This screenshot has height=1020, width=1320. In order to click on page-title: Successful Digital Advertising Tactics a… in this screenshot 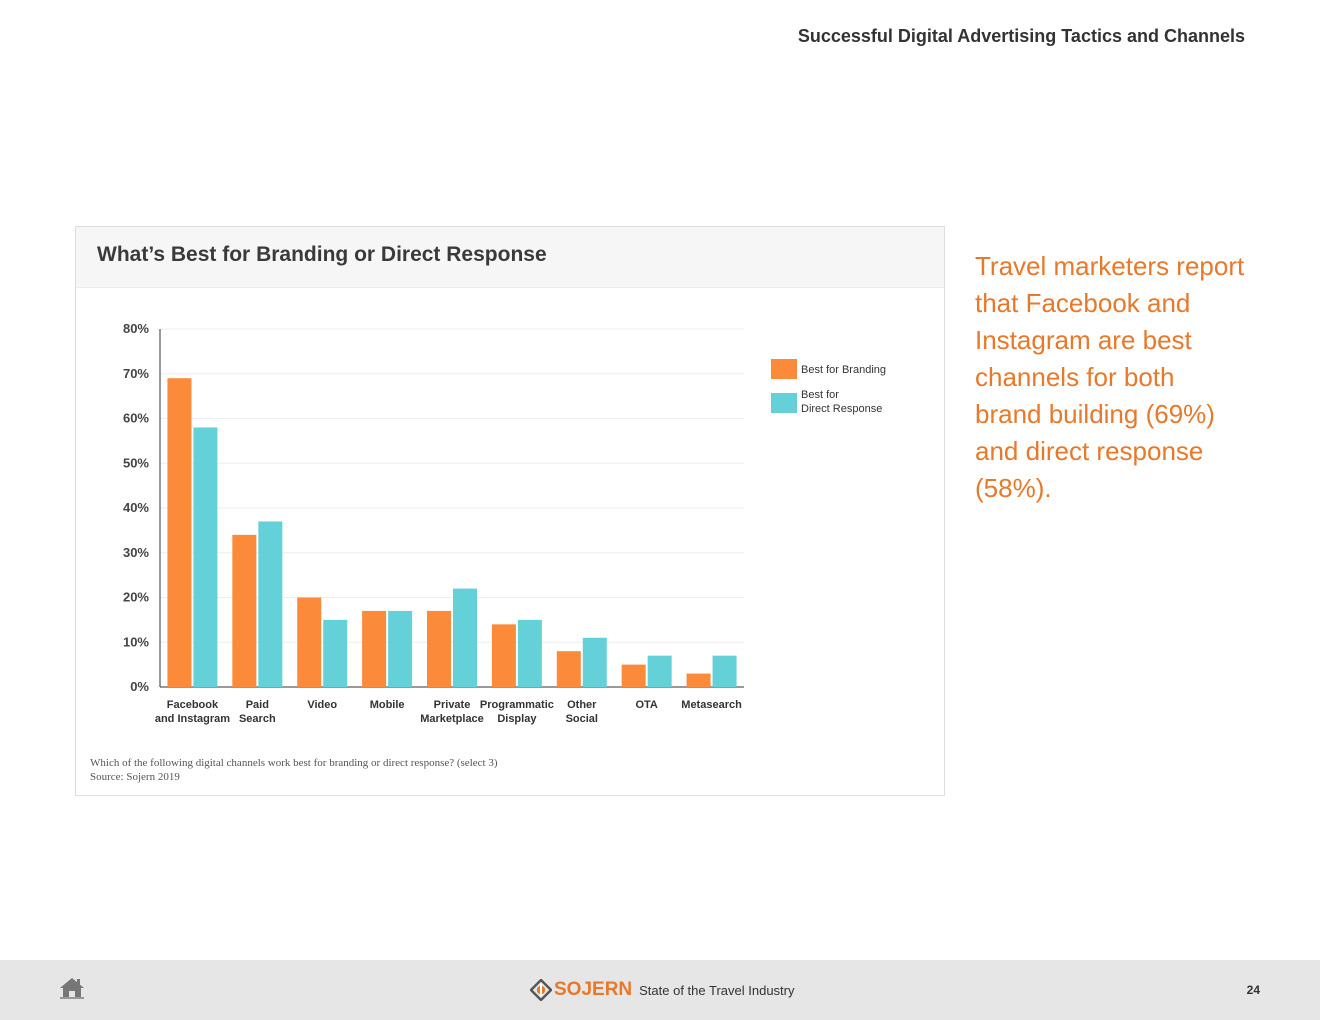, I will do `click(1021, 36)`.